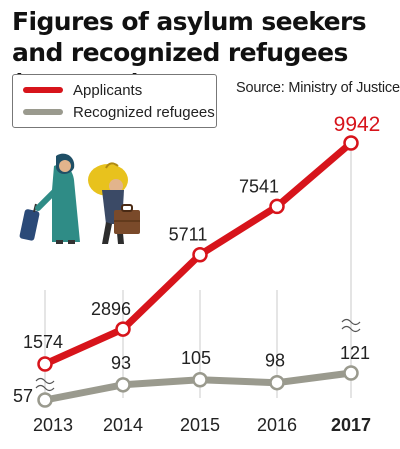 The height and width of the screenshot is (449, 400). I want to click on chart-title-line1: Figures of asylum seekers, so click(189, 21).